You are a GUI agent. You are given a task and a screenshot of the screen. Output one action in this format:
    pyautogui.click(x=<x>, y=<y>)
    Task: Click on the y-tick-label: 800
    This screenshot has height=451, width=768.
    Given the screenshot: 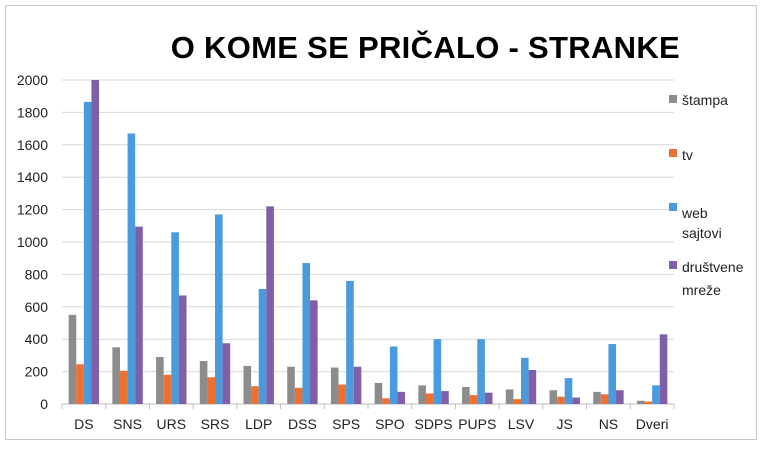 What is the action you would take?
    pyautogui.click(x=37, y=274)
    